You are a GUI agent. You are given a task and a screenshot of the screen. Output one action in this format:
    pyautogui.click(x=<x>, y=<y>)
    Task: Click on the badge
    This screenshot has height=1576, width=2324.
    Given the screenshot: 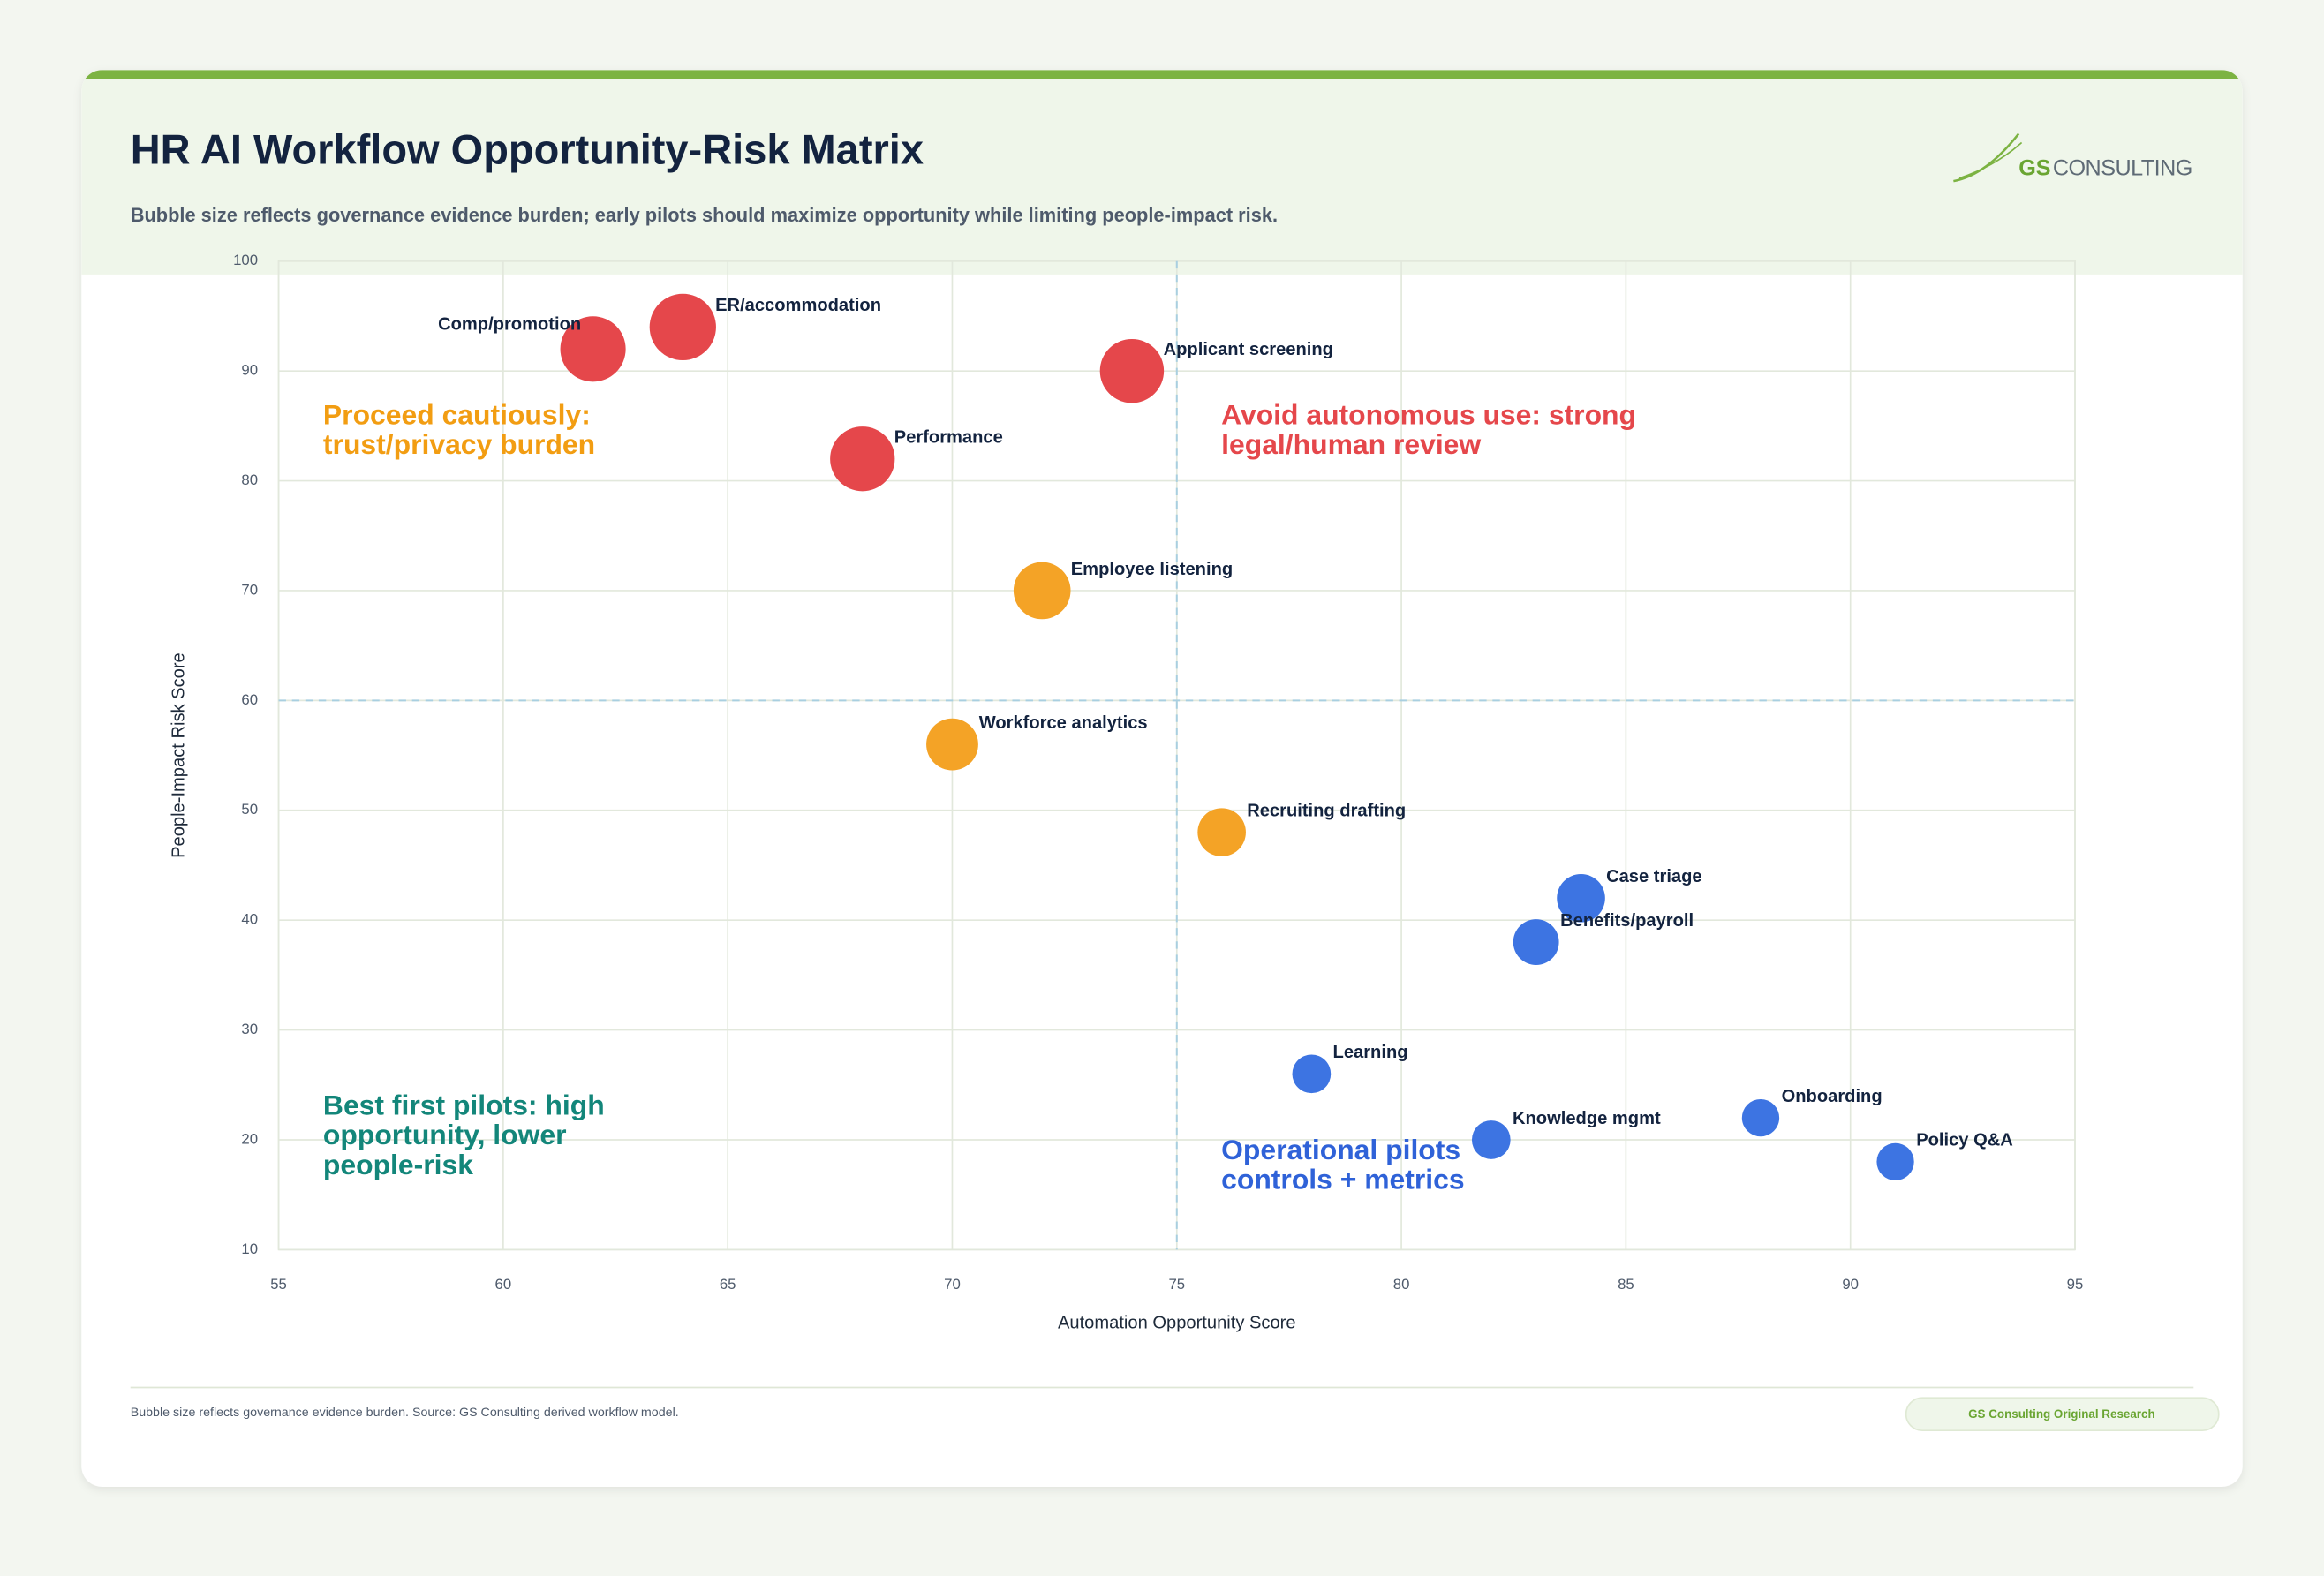 What is the action you would take?
    pyautogui.click(x=2063, y=1414)
    